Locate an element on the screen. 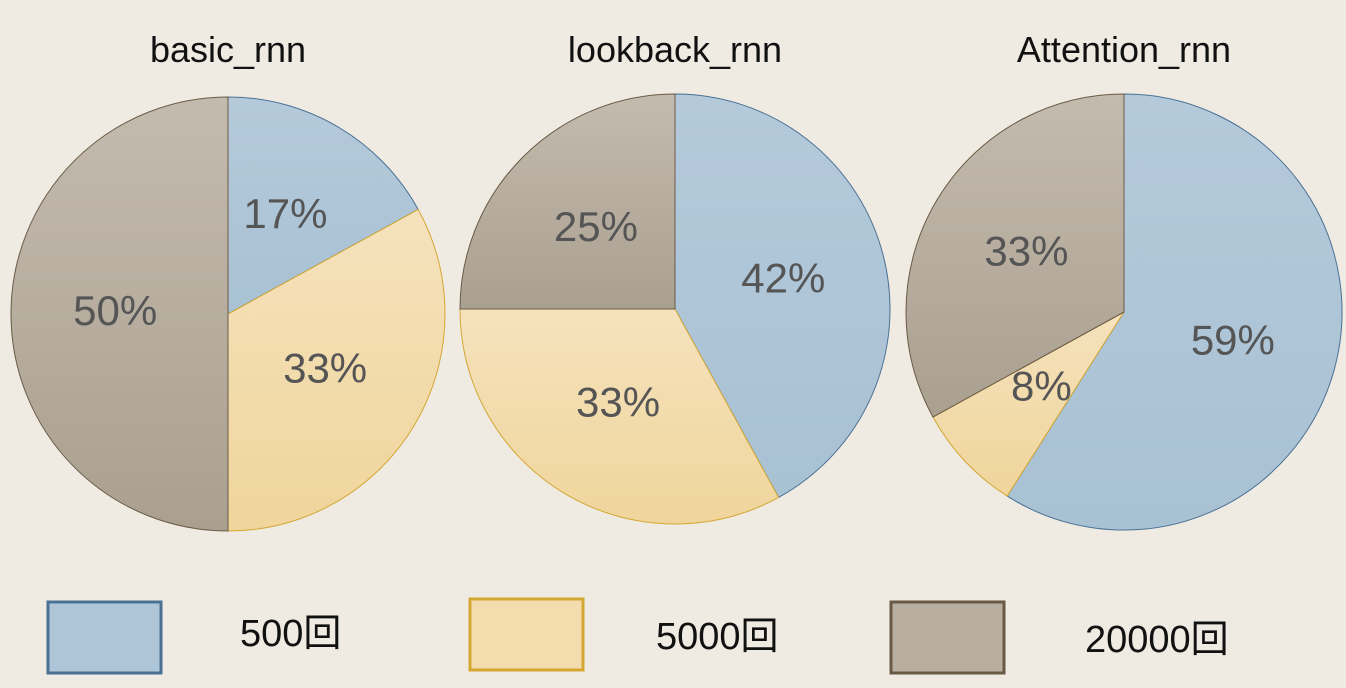 The width and height of the screenshot is (1346, 688). pie-label-0-2: 50% is located at coordinates (115, 310).